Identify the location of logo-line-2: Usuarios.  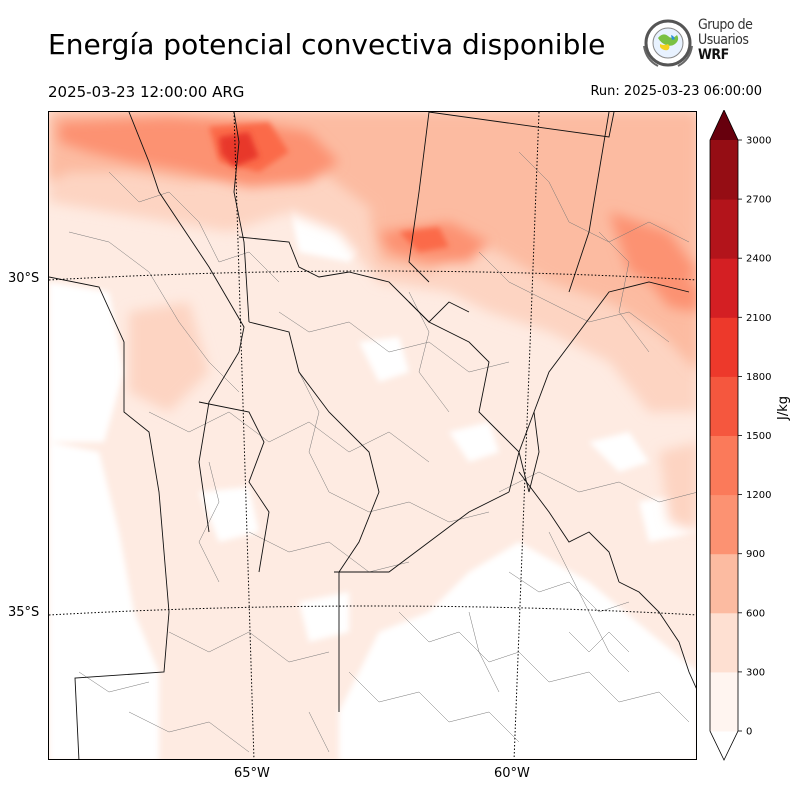
(723, 40).